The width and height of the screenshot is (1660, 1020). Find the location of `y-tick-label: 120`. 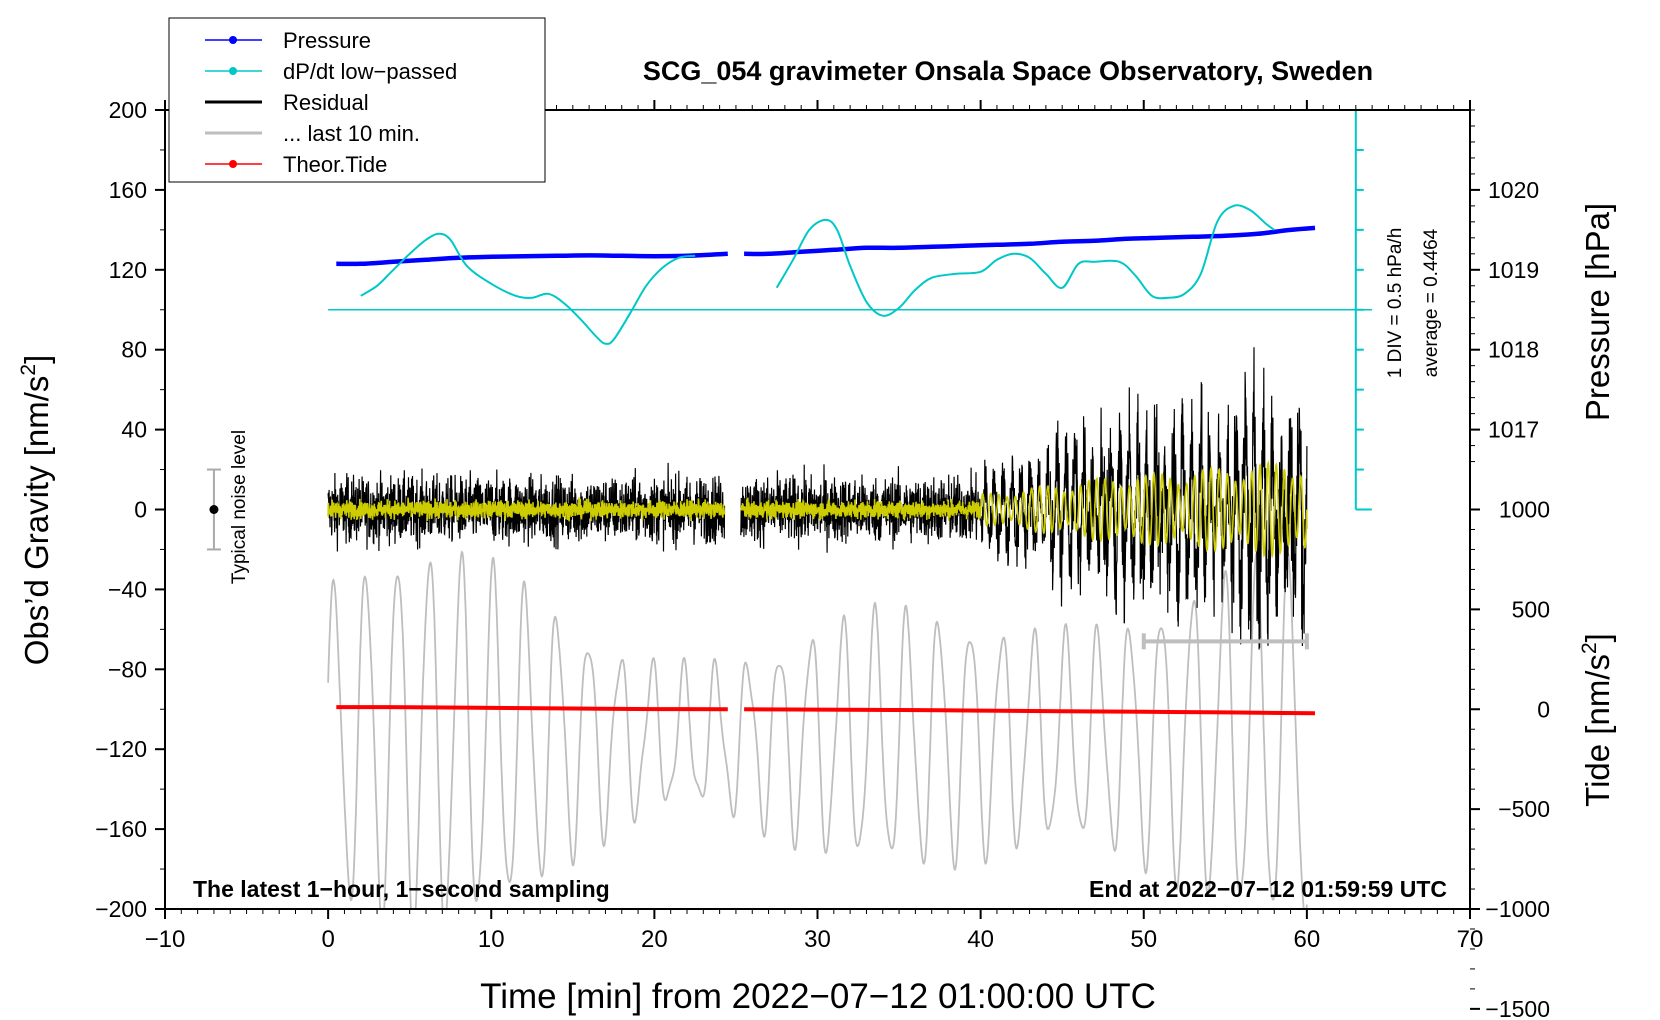

y-tick-label: 120 is located at coordinates (128, 270).